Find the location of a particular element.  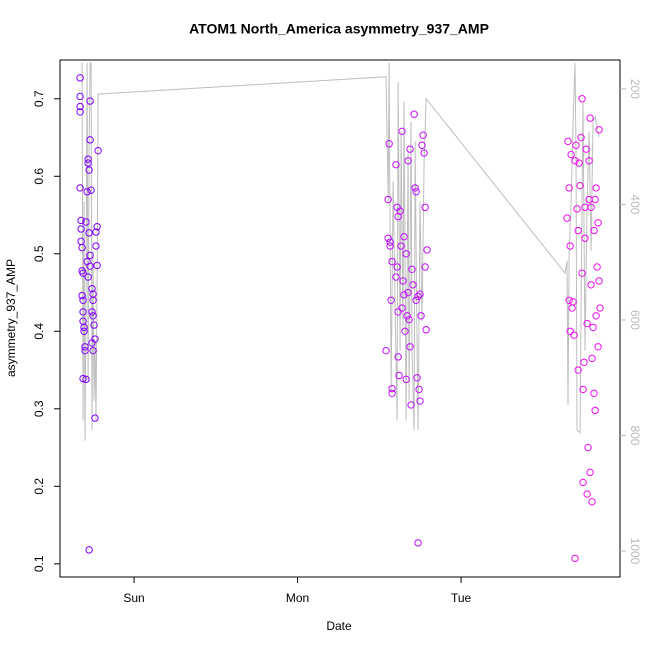

x-tick-label: Sun is located at coordinates (133, 598).